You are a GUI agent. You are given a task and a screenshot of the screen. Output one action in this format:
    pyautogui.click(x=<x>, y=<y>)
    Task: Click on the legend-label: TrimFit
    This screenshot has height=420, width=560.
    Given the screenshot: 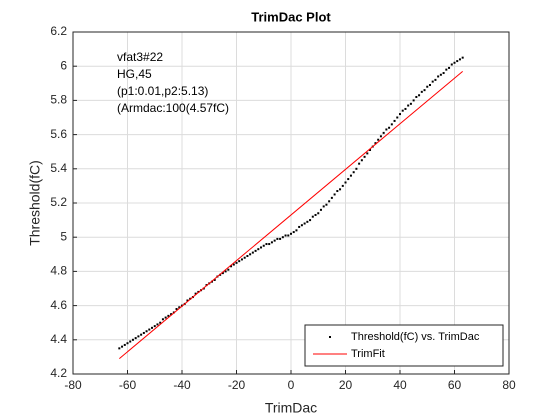 What is the action you would take?
    pyautogui.click(x=368, y=354)
    